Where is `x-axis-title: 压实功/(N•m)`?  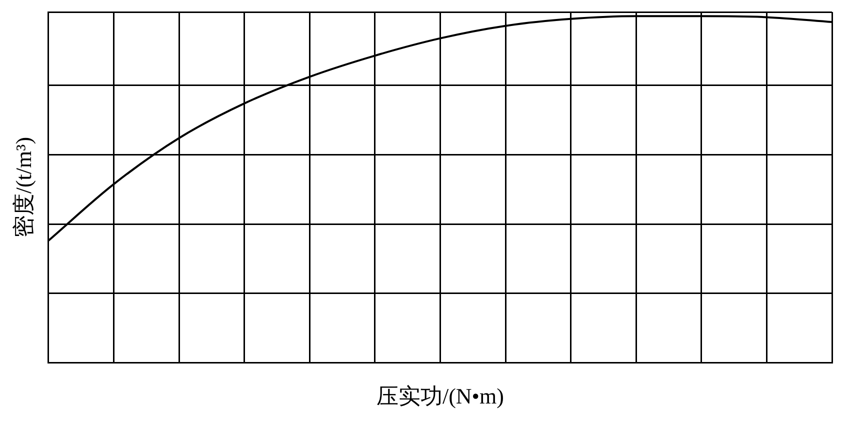
x-axis-title: 压实功/(N•m) is located at coordinates (440, 396).